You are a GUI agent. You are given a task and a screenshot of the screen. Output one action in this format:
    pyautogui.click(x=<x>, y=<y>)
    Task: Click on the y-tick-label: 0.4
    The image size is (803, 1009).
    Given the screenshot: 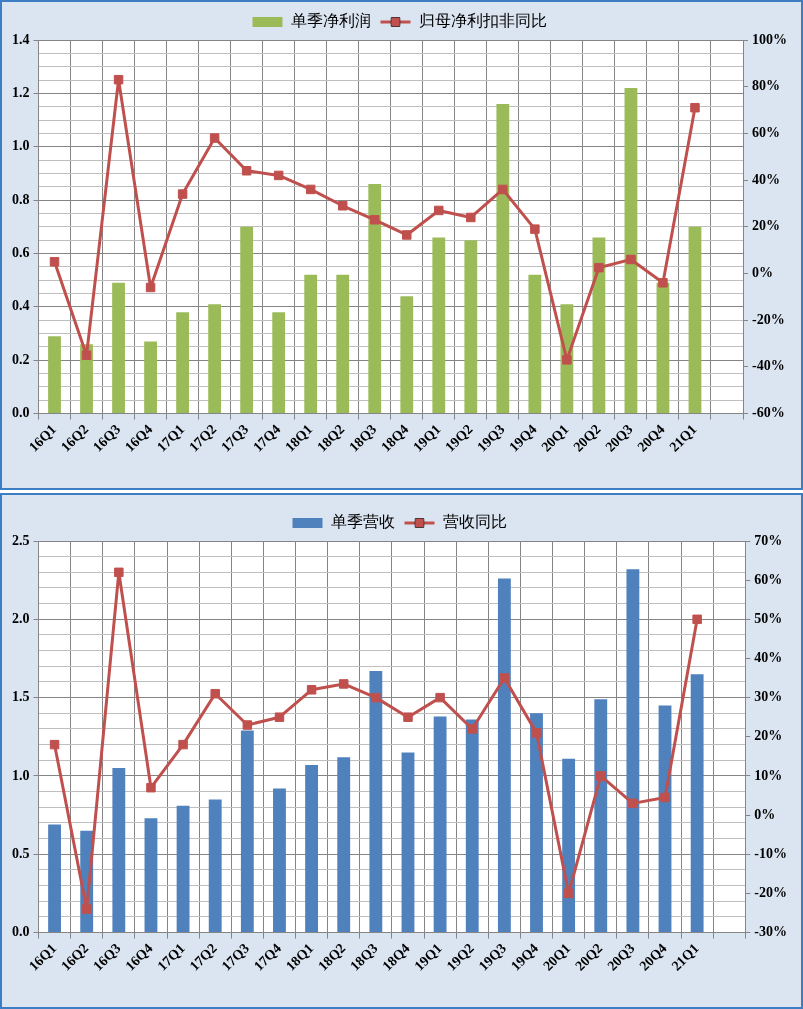 What is the action you would take?
    pyautogui.click(x=21, y=306)
    